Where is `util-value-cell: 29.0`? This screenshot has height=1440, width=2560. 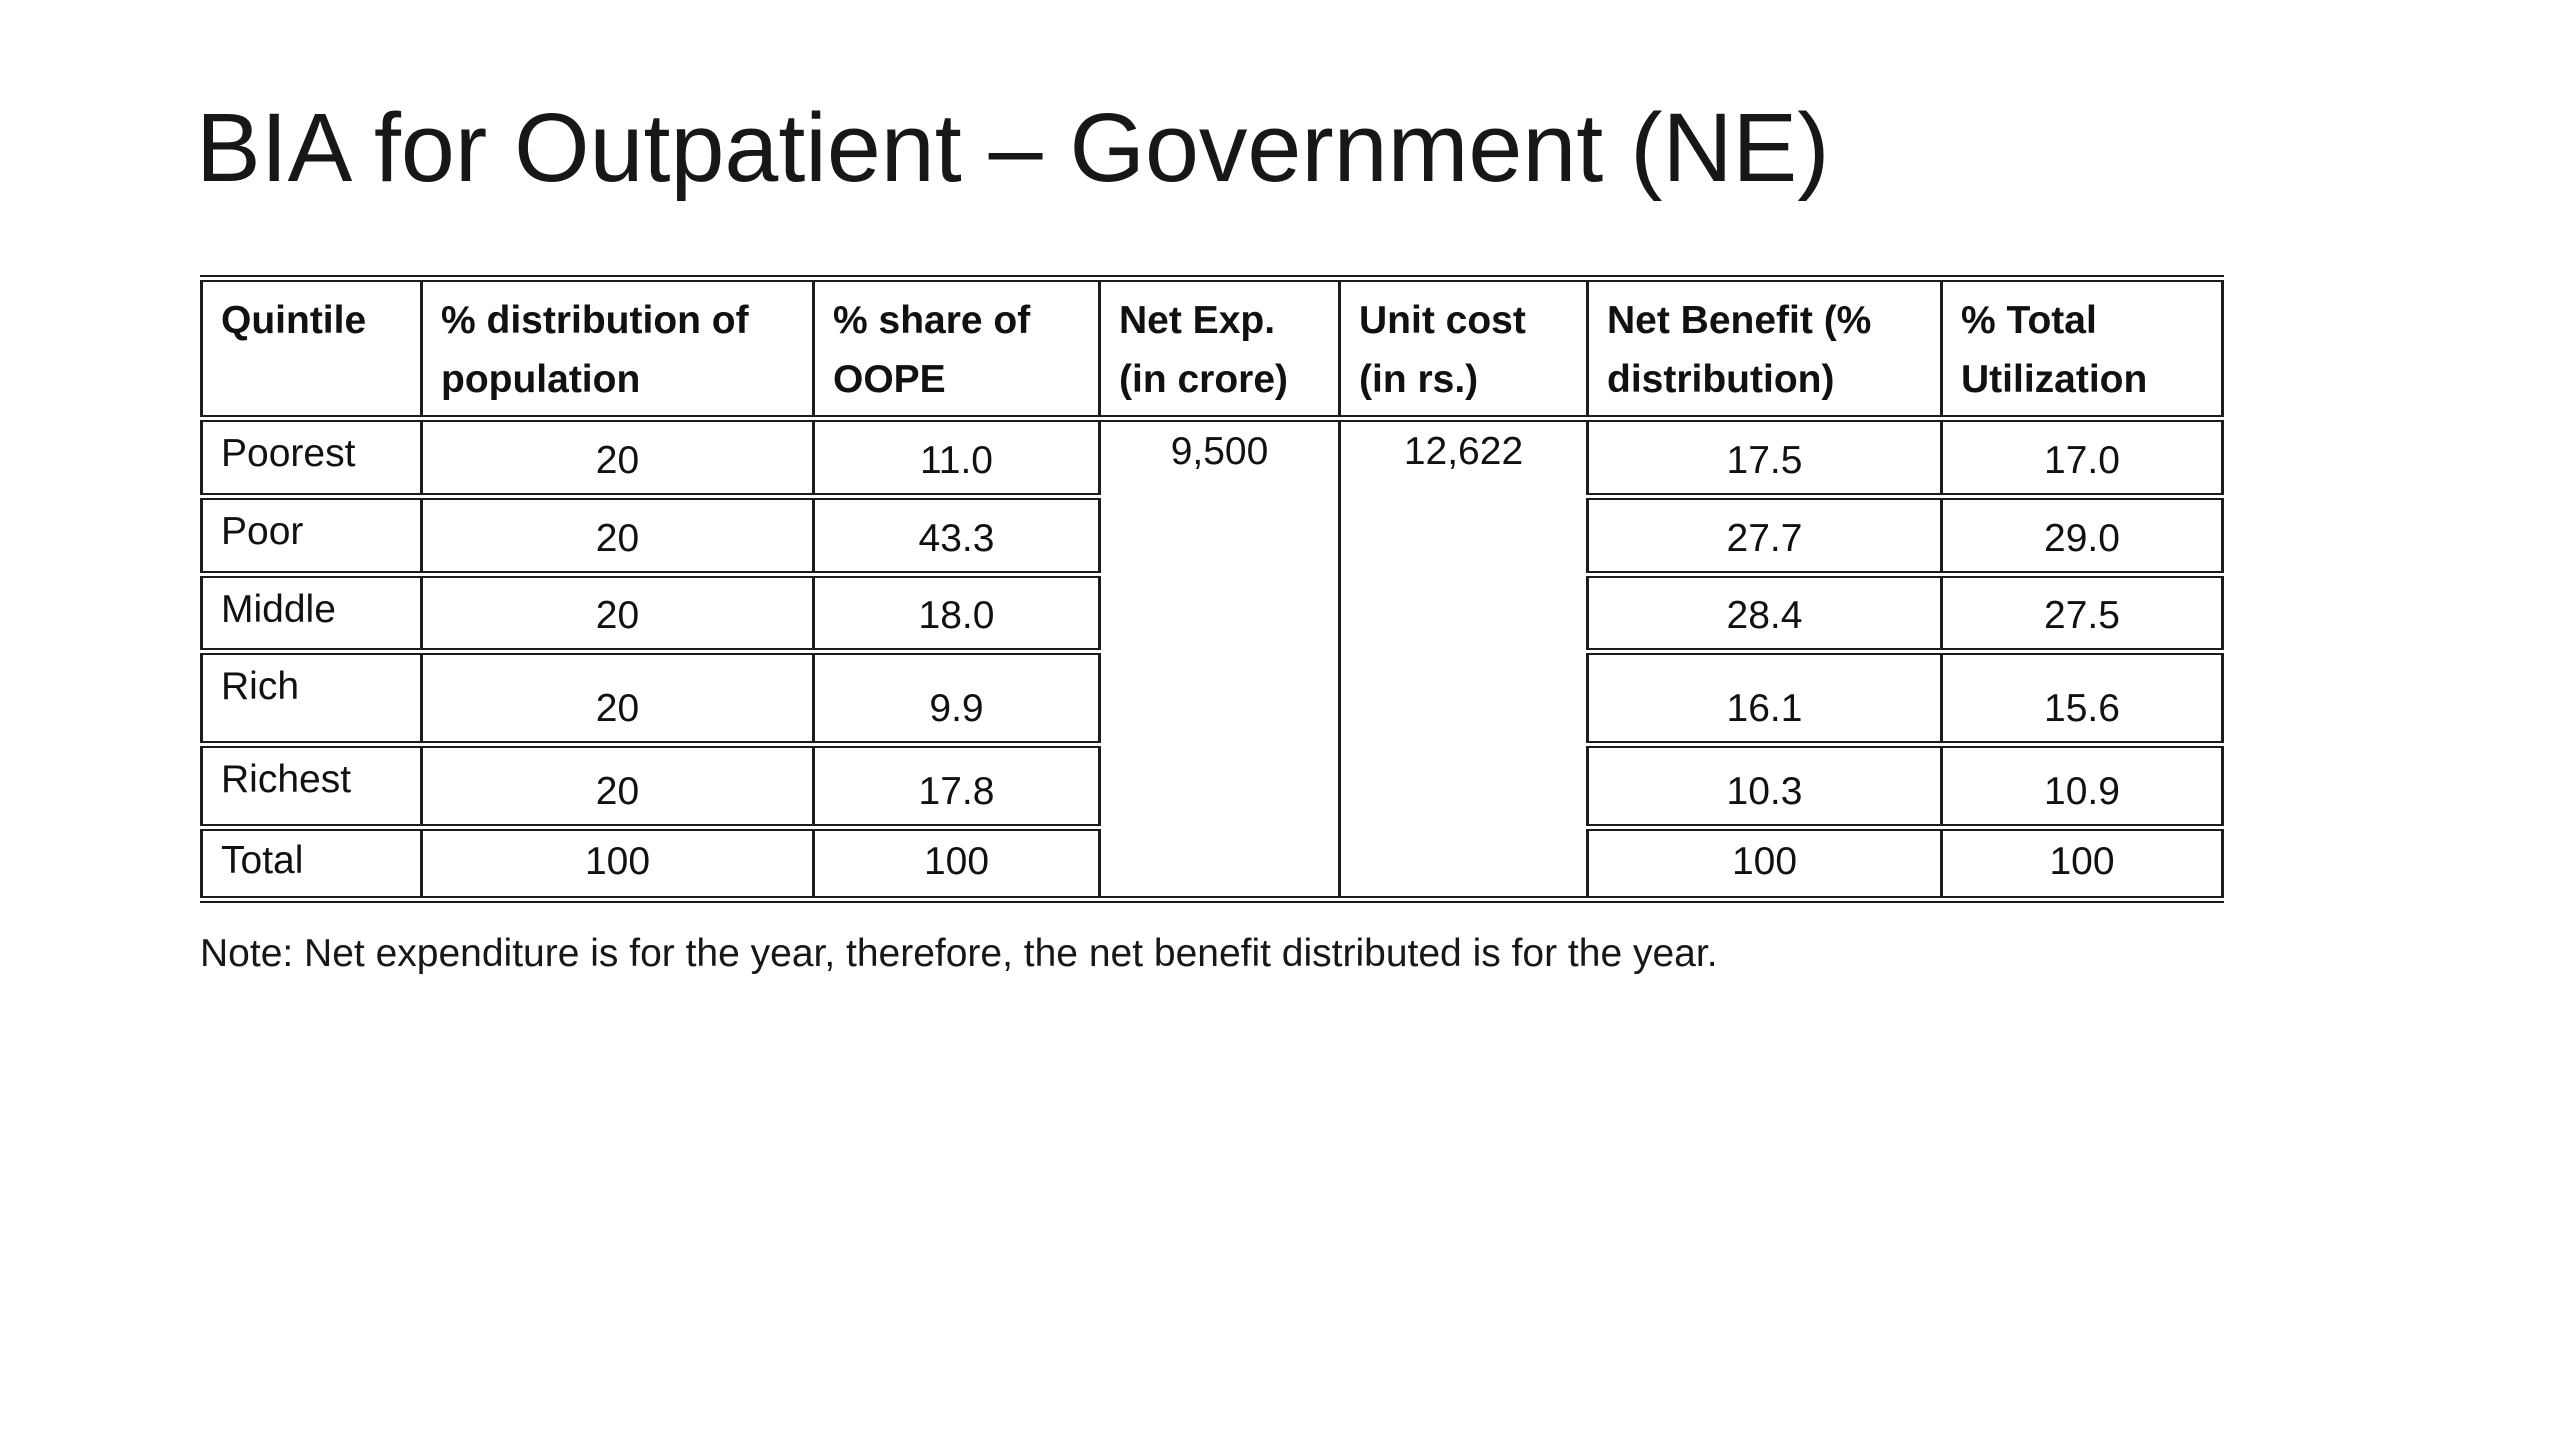
util-value-cell: 29.0 is located at coordinates (2082, 535).